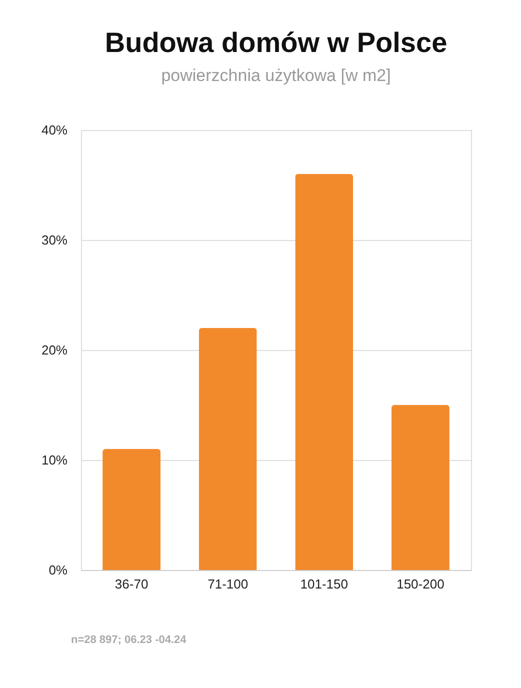 The image size is (521, 688). What do you see at coordinates (276, 75) in the screenshot?
I see `chart-subtitle: powierzchnia użytkowa [w m2]` at bounding box center [276, 75].